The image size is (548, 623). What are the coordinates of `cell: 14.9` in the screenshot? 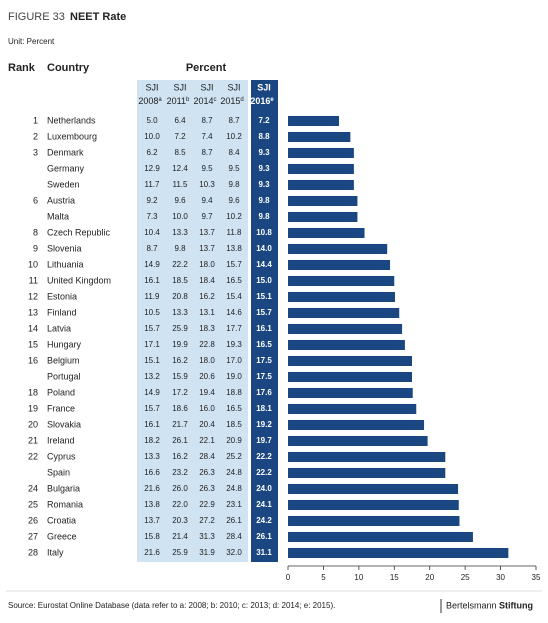 It's located at (152, 392).